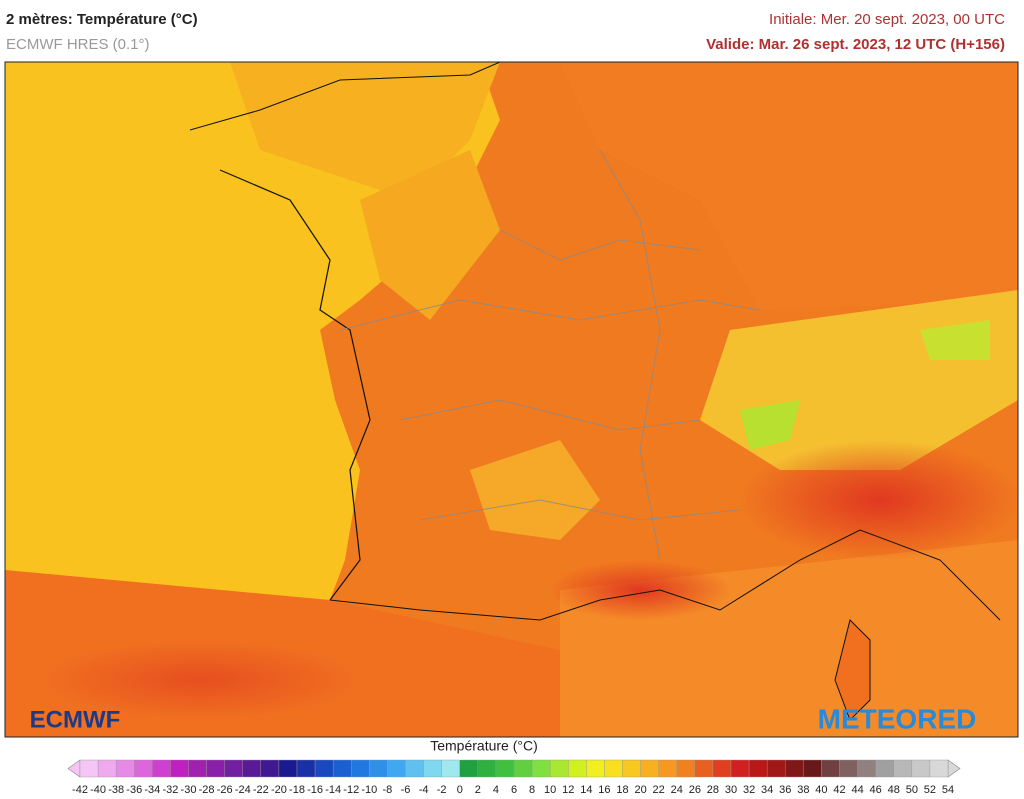 The height and width of the screenshot is (799, 1024). I want to click on colorbar-tick-label: 6, so click(514, 790).